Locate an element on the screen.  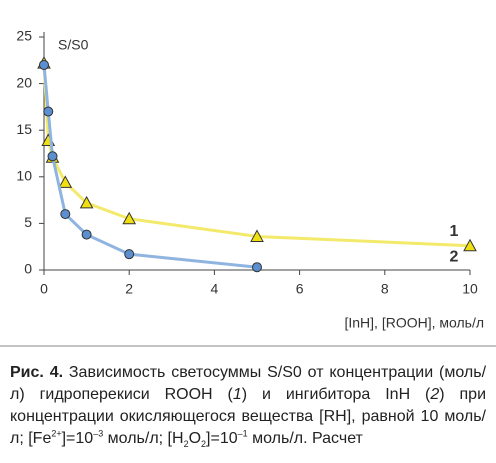
x-axis-label: [InH], [ROOH], моль/л is located at coordinates (414, 323).